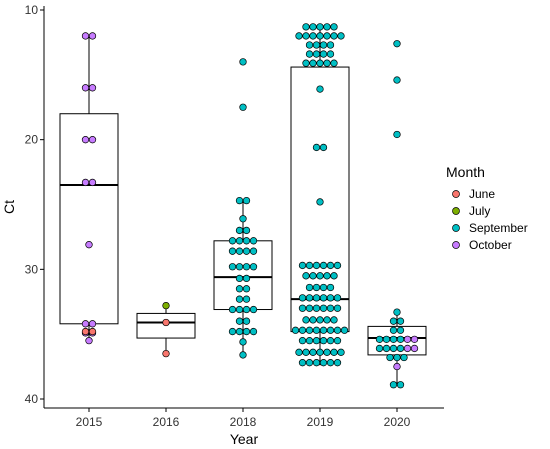  I want to click on legend-title: Month, so click(465, 172).